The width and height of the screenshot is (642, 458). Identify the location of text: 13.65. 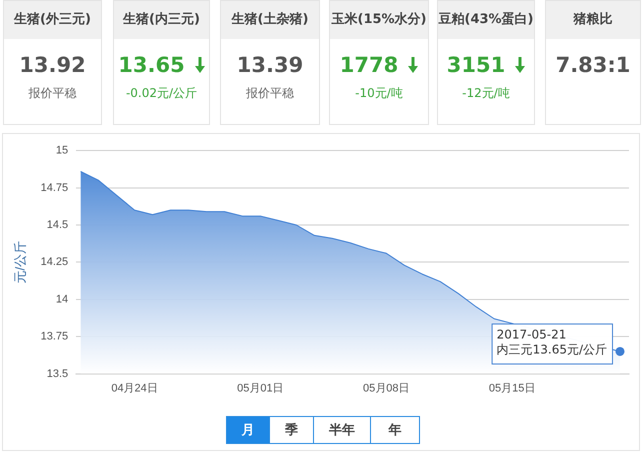
(151, 65).